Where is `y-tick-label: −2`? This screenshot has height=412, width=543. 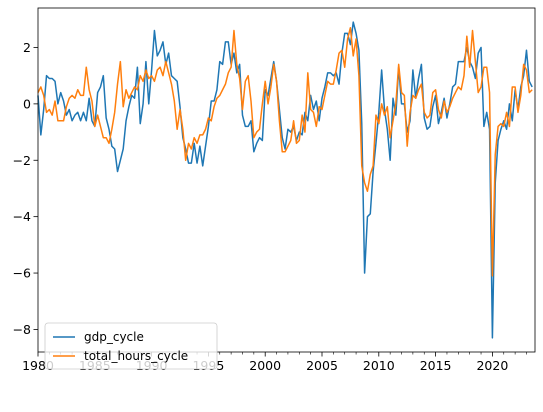
y-tick-label: −2 is located at coordinates (22, 160).